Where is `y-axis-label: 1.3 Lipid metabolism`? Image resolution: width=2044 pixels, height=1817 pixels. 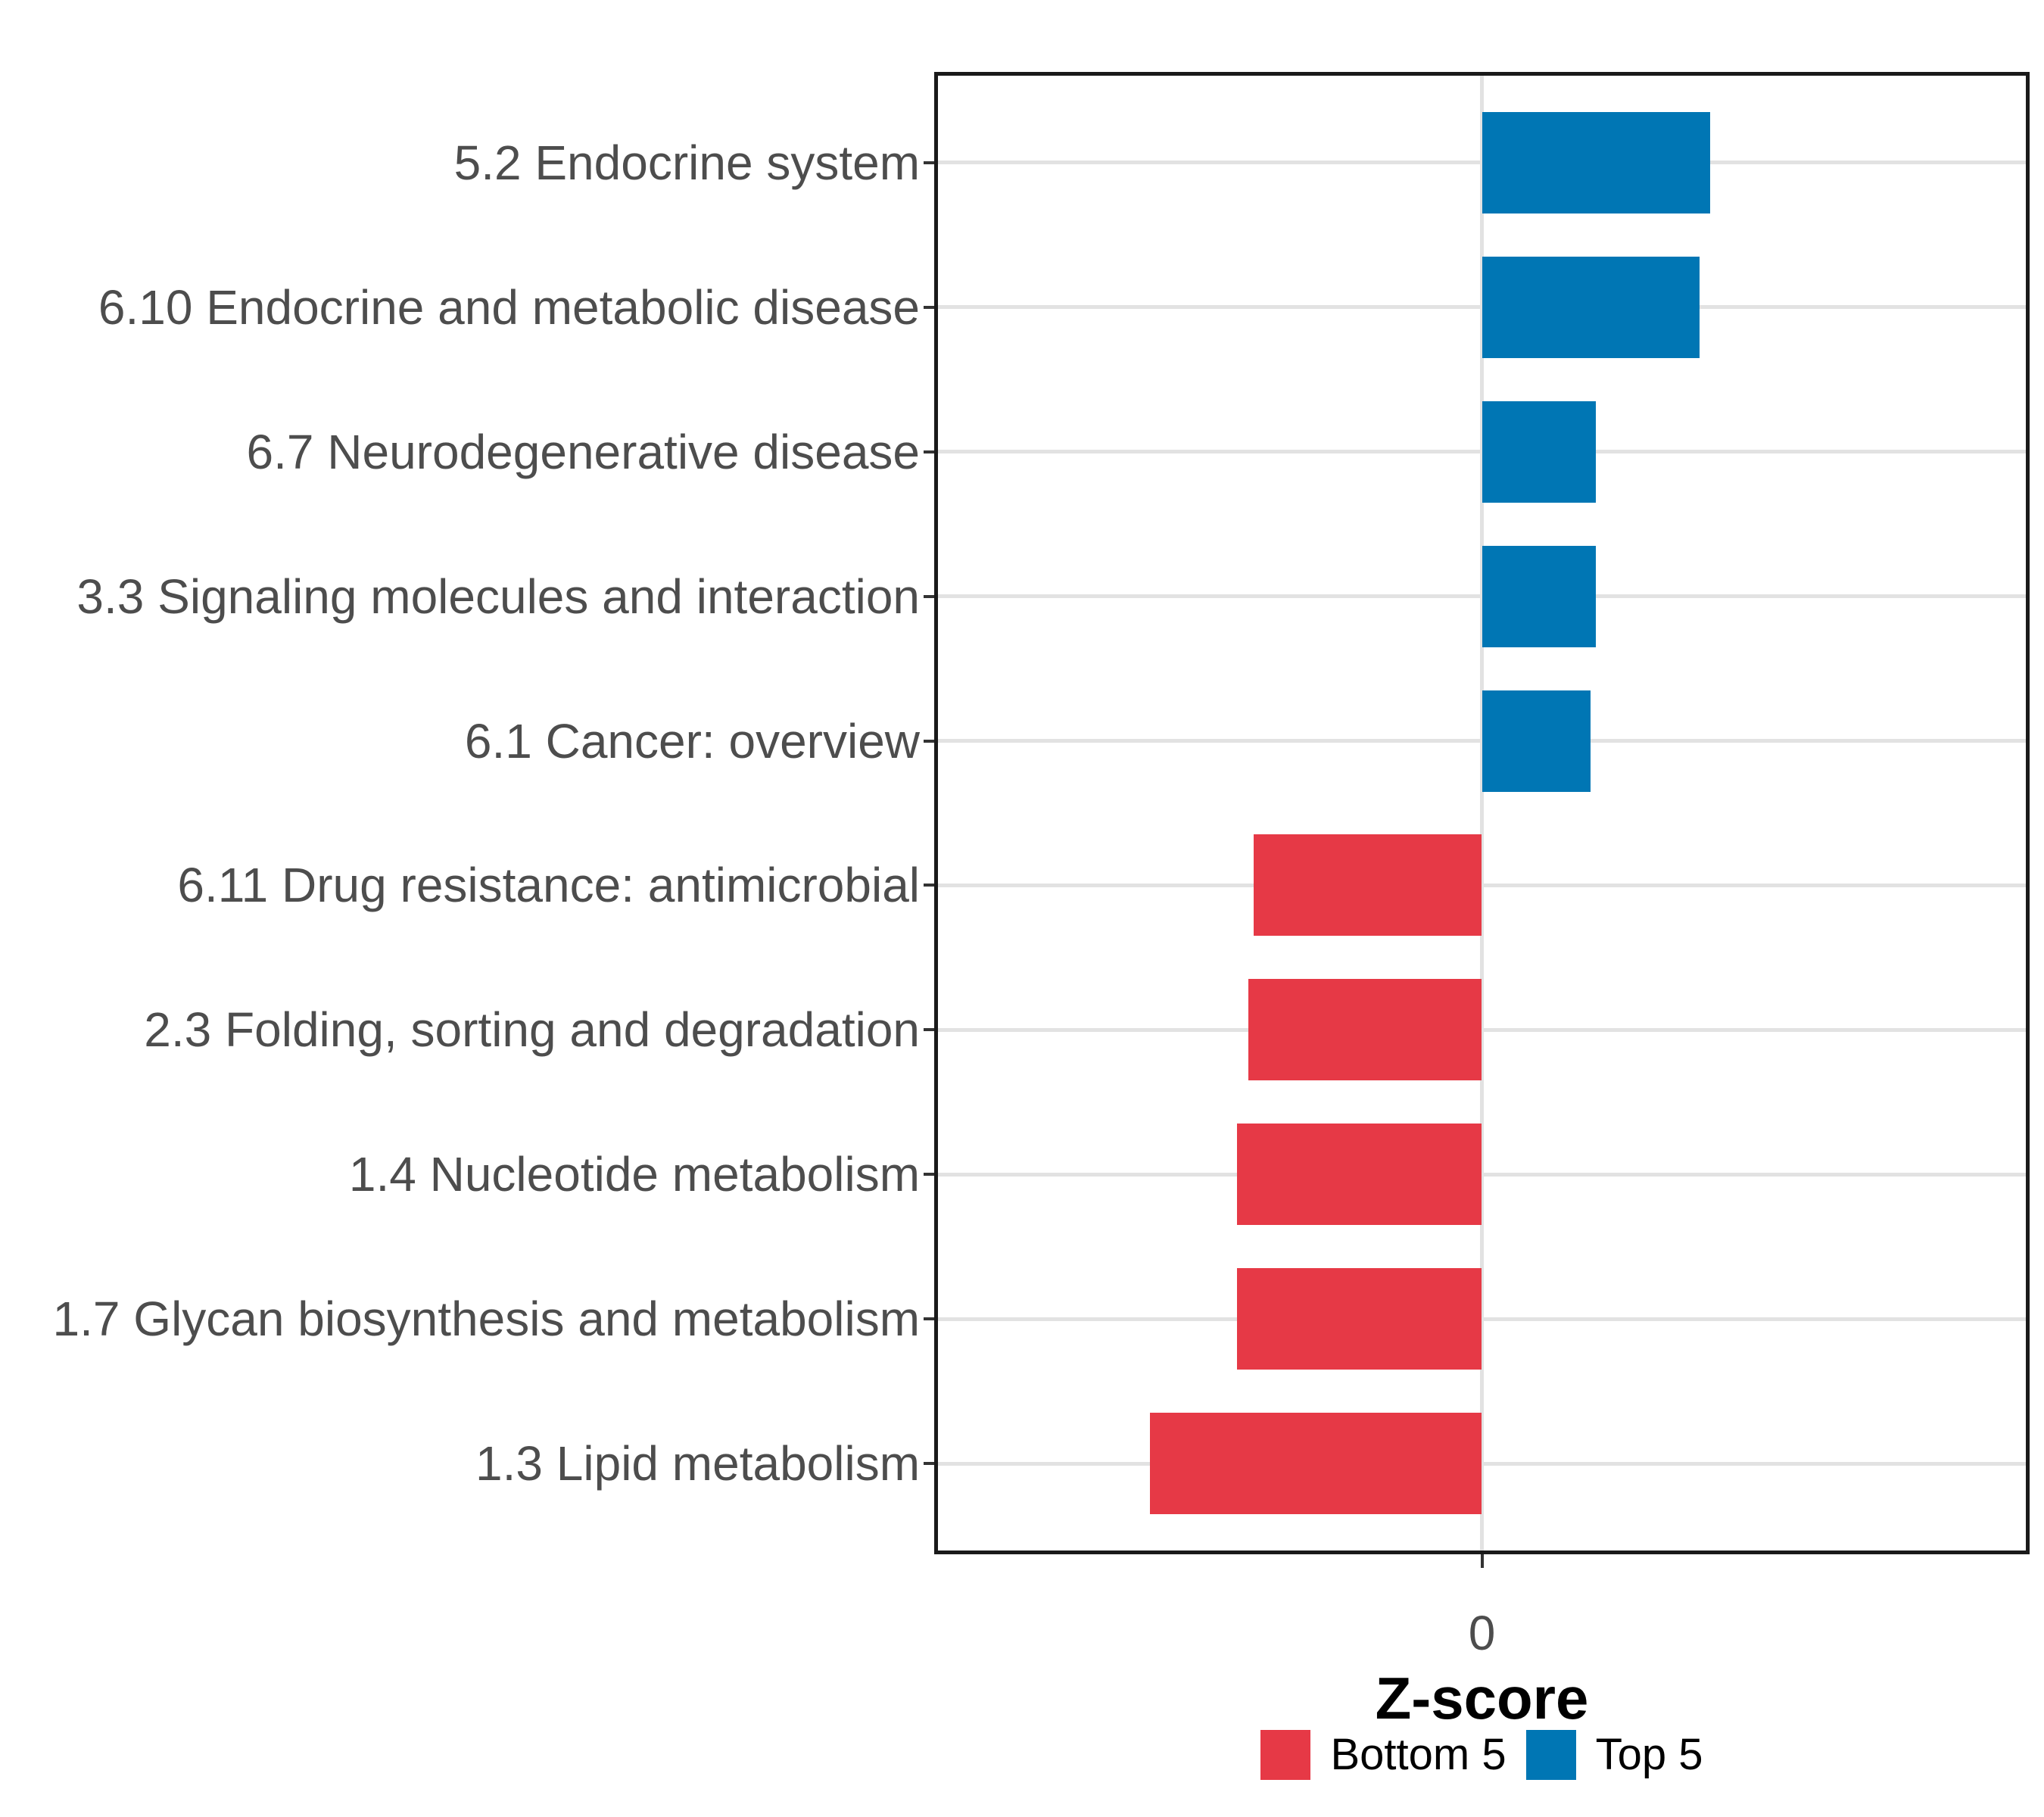 y-axis-label: 1.3 Lipid metabolism is located at coordinates (697, 1463).